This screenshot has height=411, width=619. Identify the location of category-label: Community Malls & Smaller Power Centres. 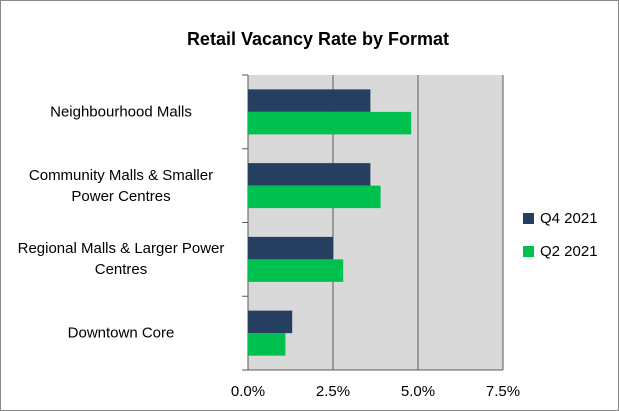
(121, 185).